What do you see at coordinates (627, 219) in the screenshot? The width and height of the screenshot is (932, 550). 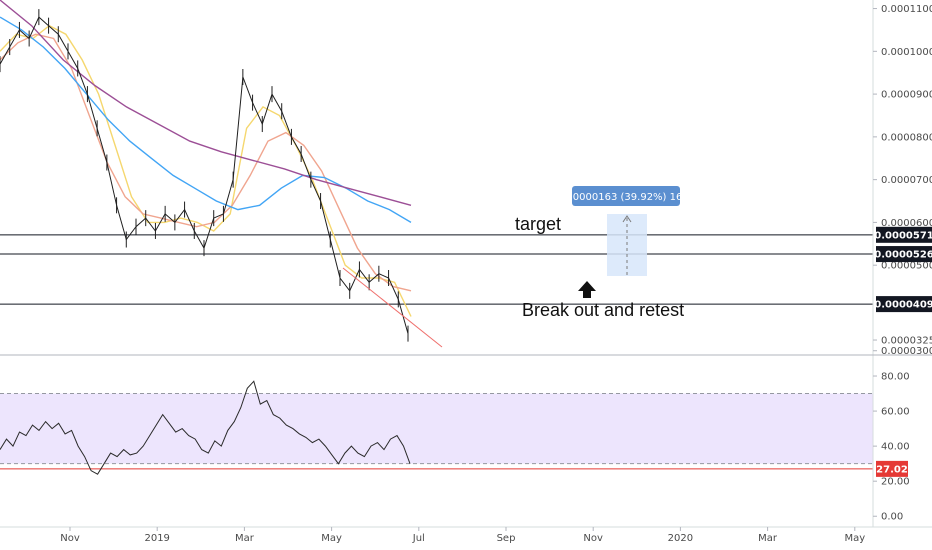 I see `measure-arrow-head` at bounding box center [627, 219].